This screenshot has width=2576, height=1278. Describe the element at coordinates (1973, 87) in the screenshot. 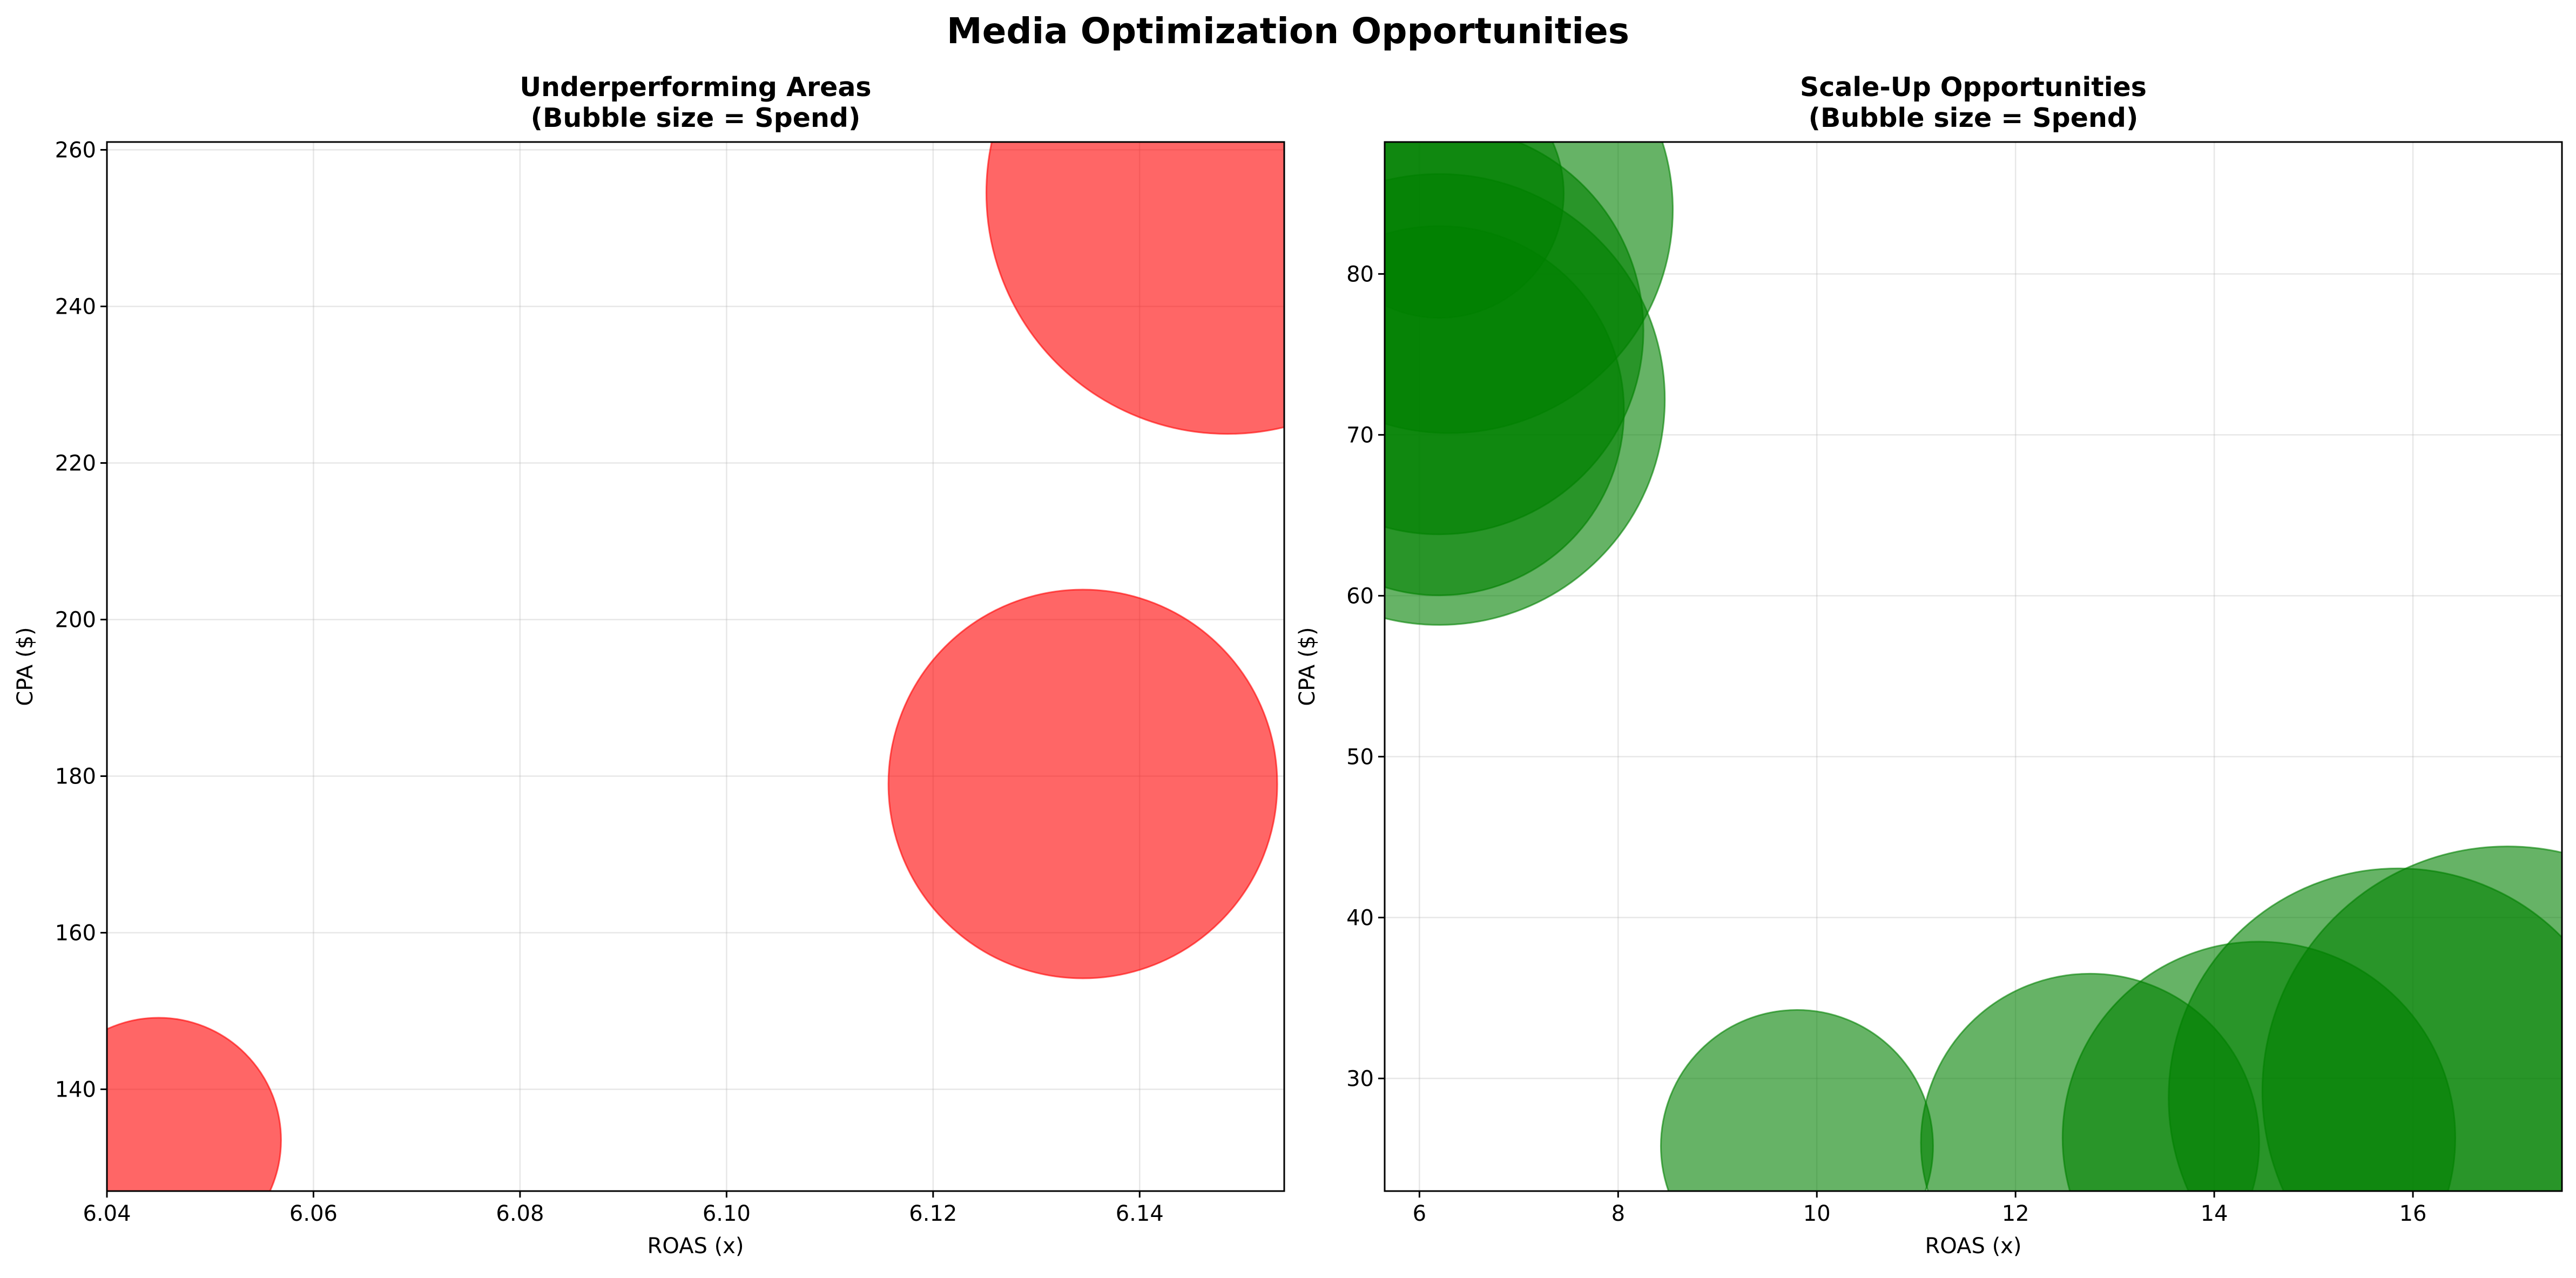

I see `panel-title-scaleup-line-1: Scale-Up Opportunities` at that location.